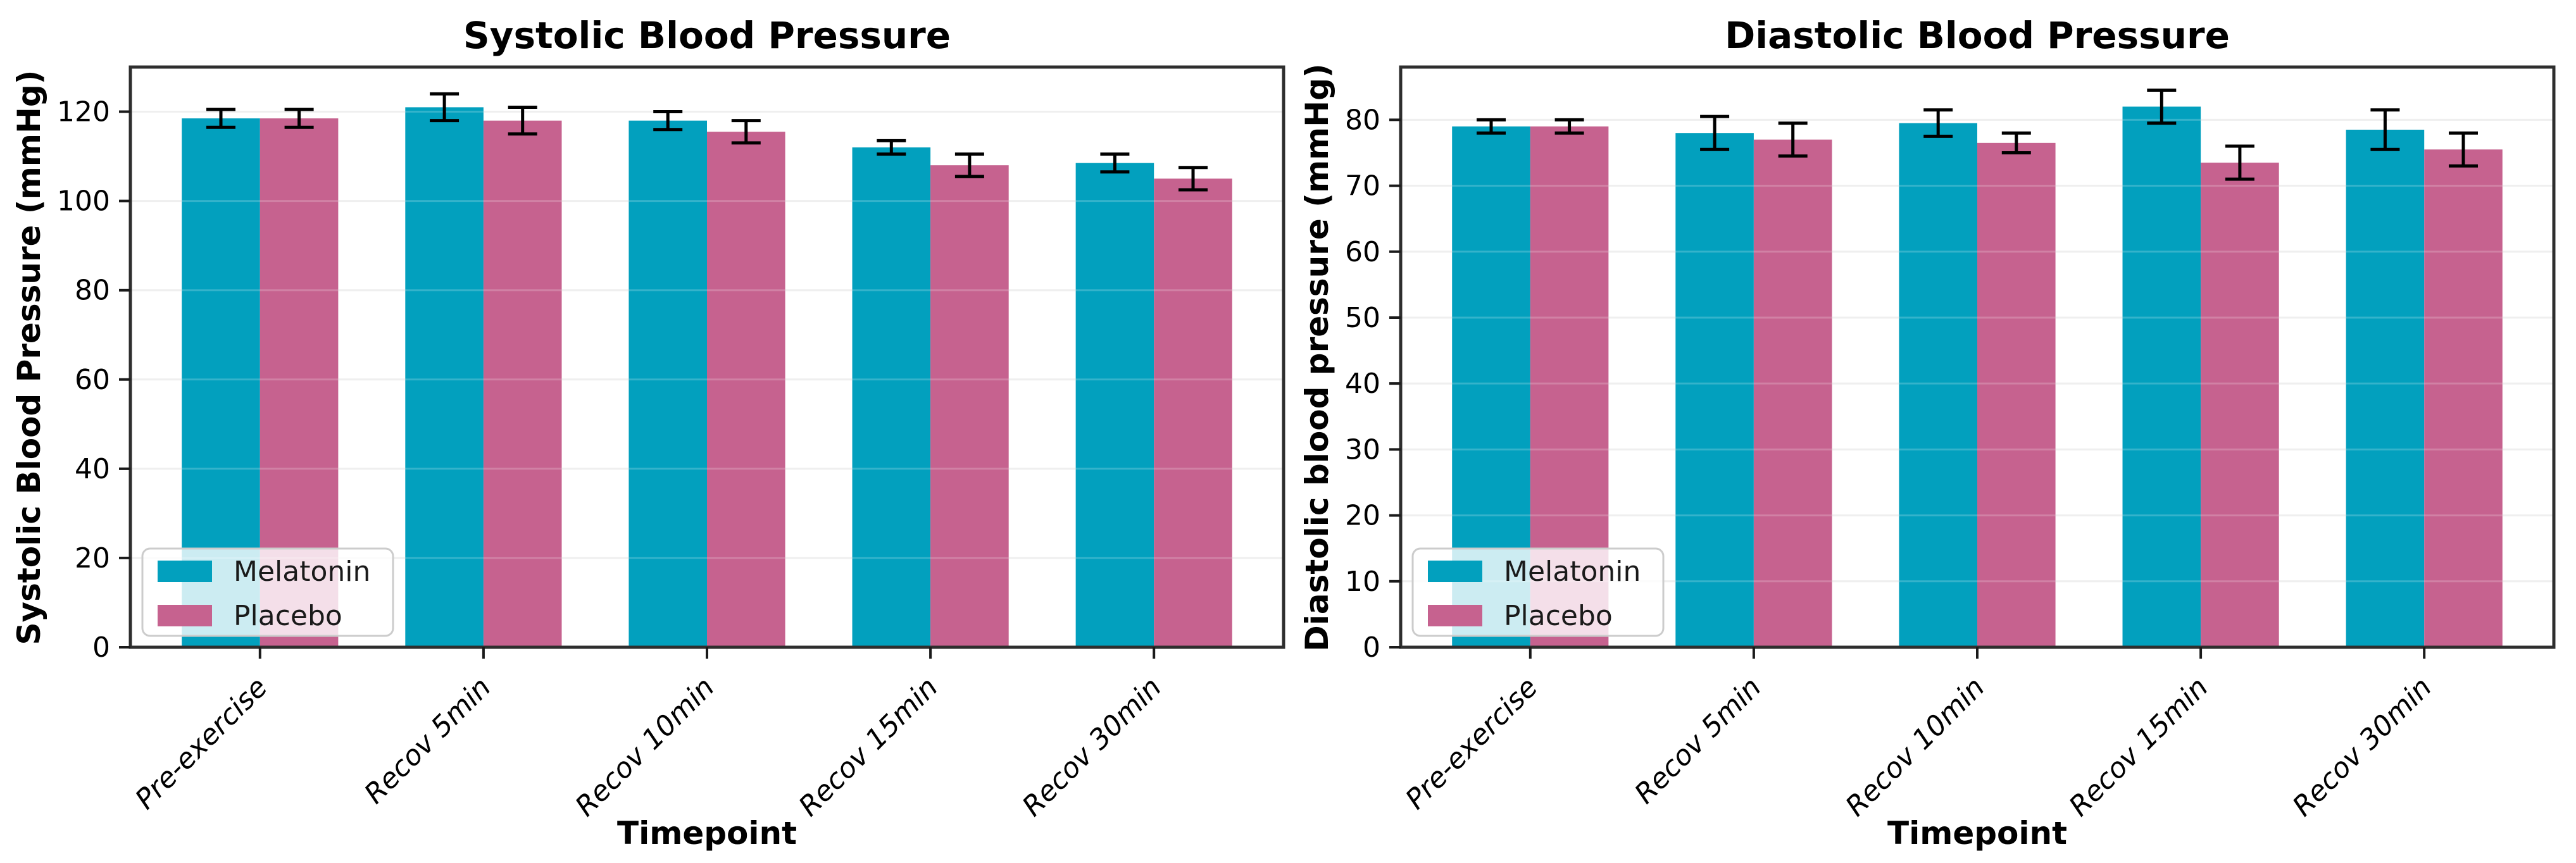 The width and height of the screenshot is (2576, 863). What do you see at coordinates (1362, 582) in the screenshot?
I see `y-tick-label-10: 10` at bounding box center [1362, 582].